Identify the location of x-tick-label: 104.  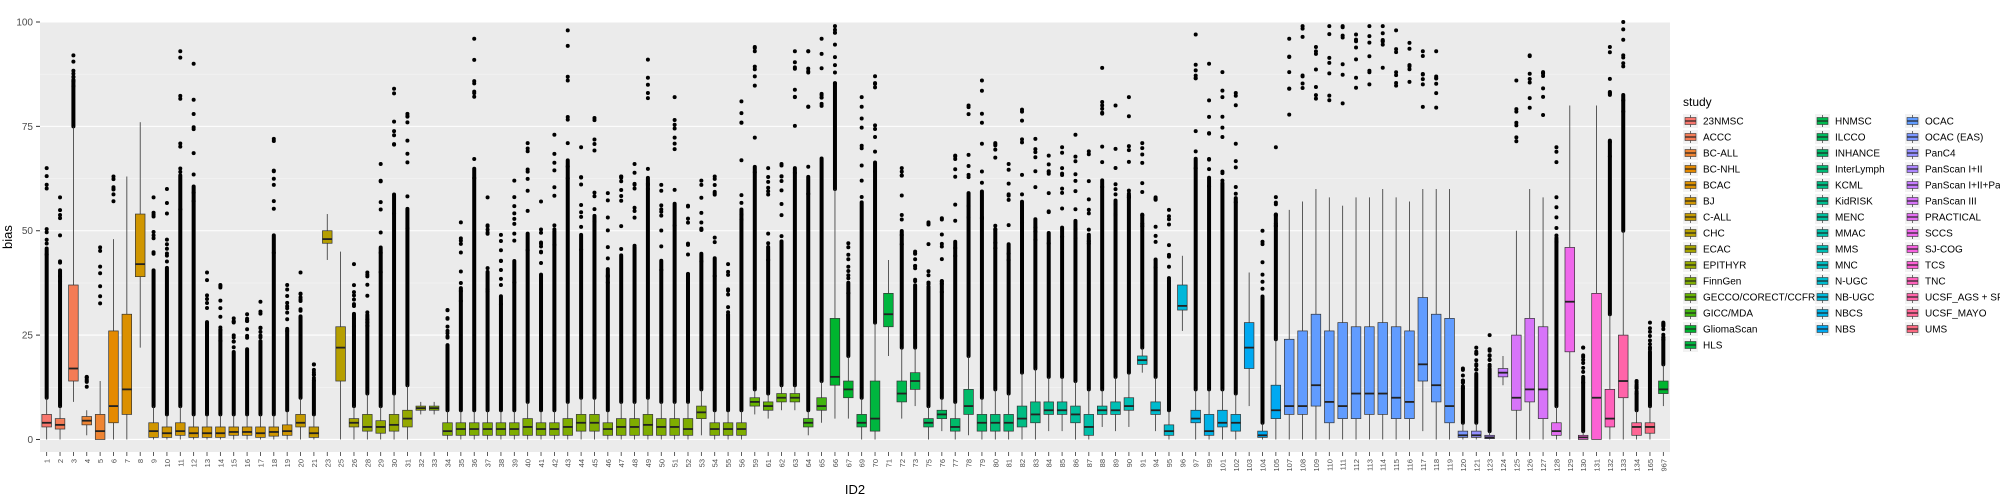
(1263, 465).